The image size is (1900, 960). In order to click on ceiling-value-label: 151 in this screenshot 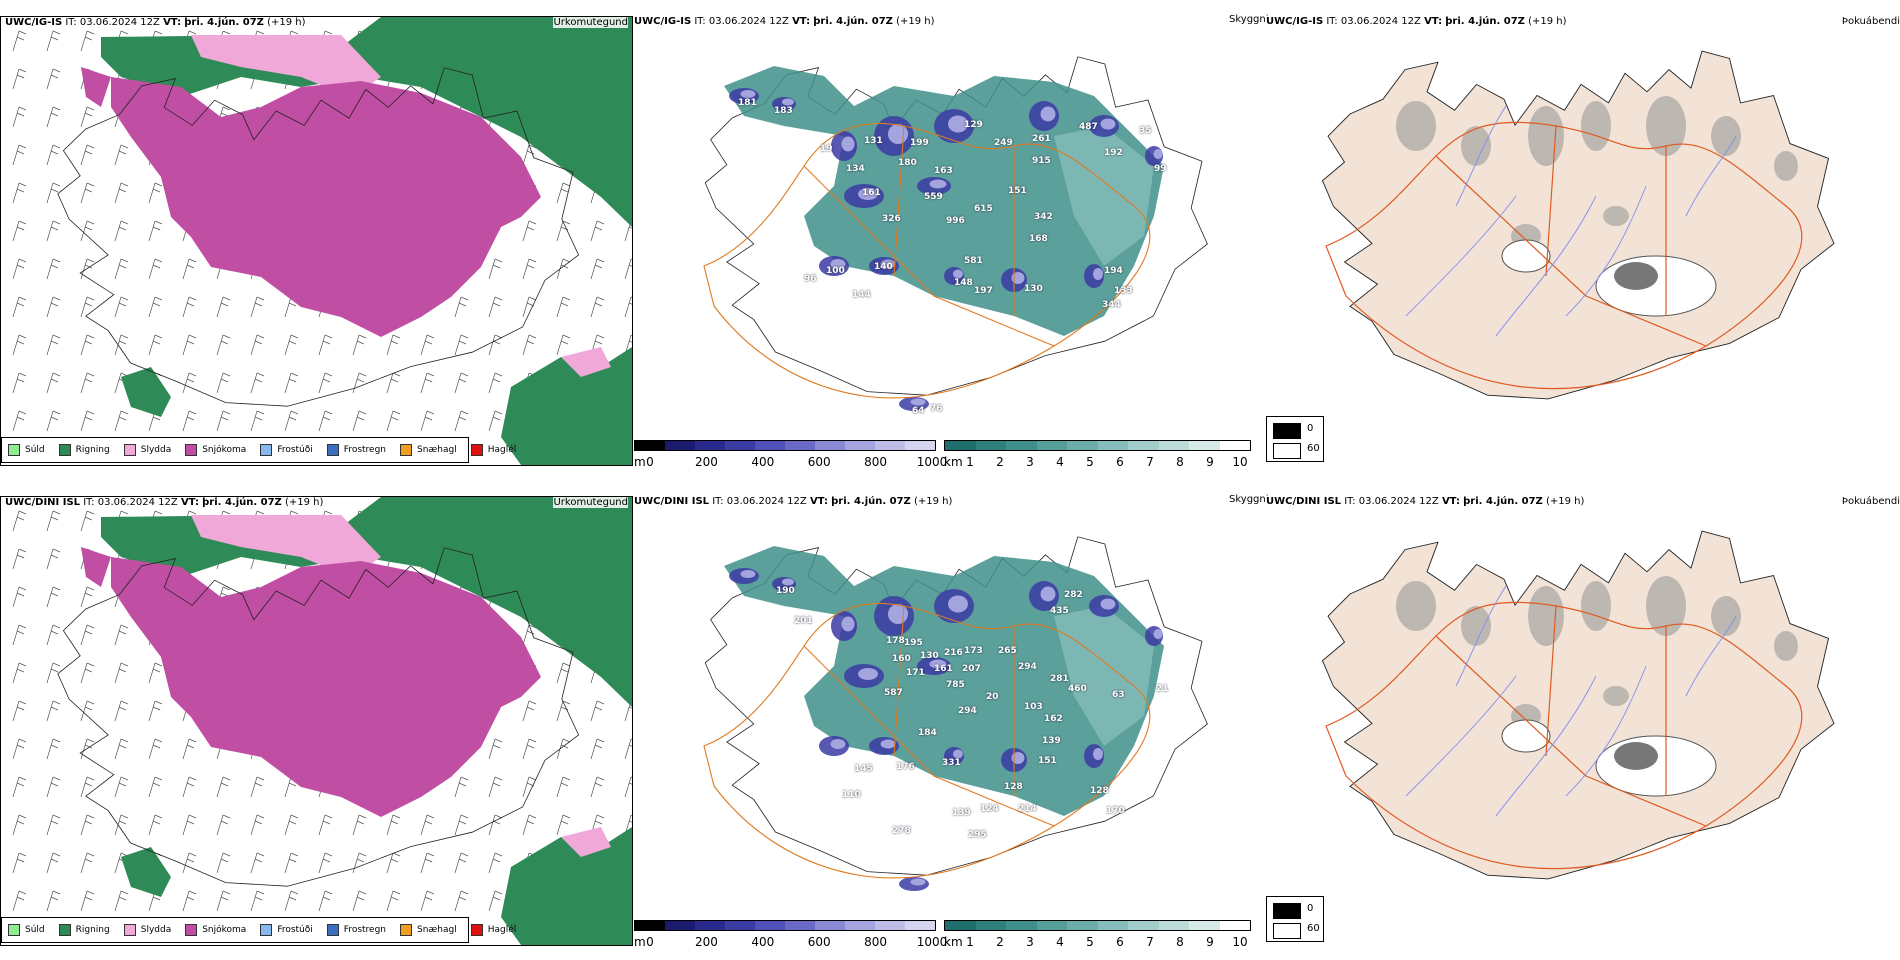, I will do `click(1047, 761)`.